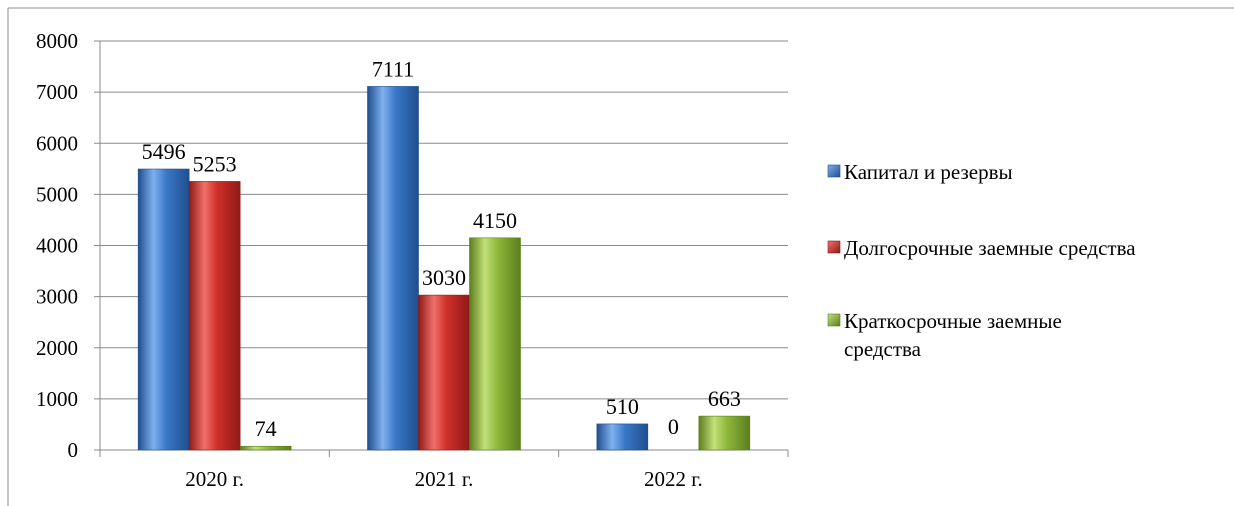 The image size is (1234, 506). What do you see at coordinates (57, 41) in the screenshot?
I see `y-tick-label-8000: 8000` at bounding box center [57, 41].